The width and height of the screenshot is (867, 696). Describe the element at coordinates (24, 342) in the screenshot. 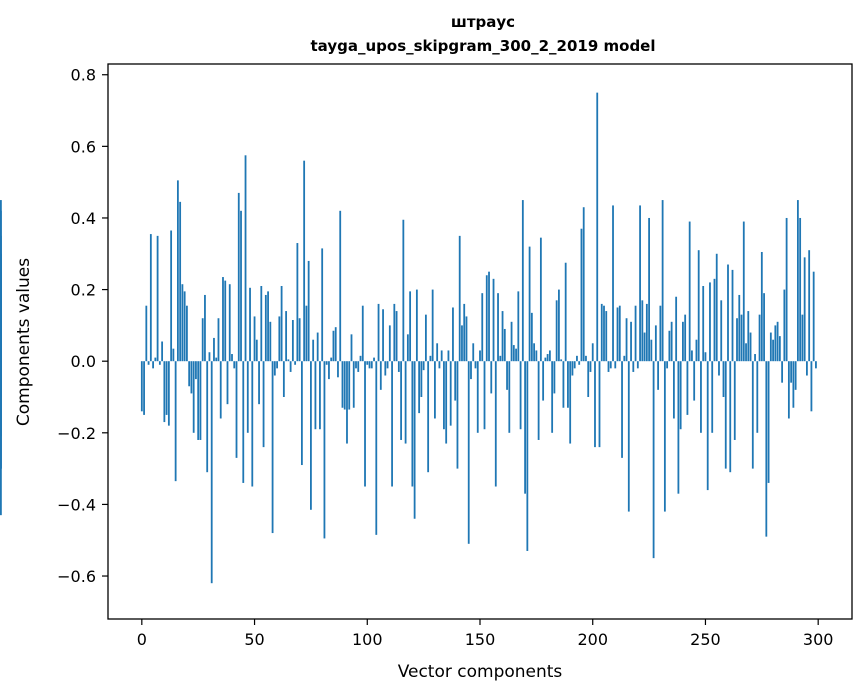

I see `y-axis-label: Components values` at that location.